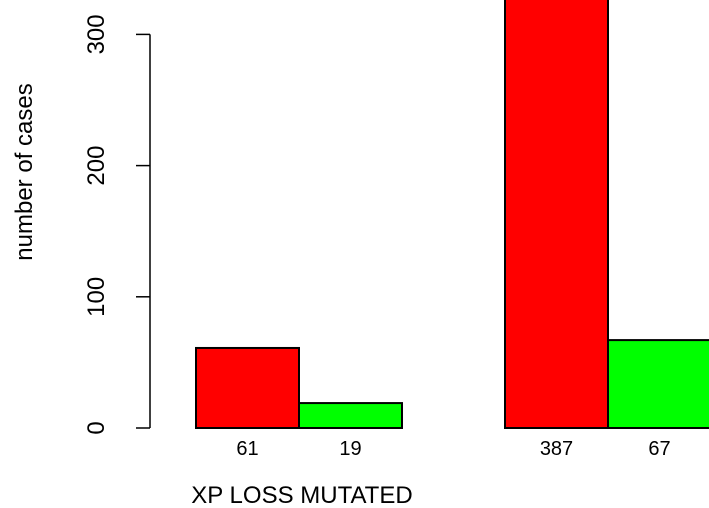 This screenshot has height=508, width=709. What do you see at coordinates (117, 224) in the screenshot?
I see `y-axis: 0 100 200 300` at bounding box center [117, 224].